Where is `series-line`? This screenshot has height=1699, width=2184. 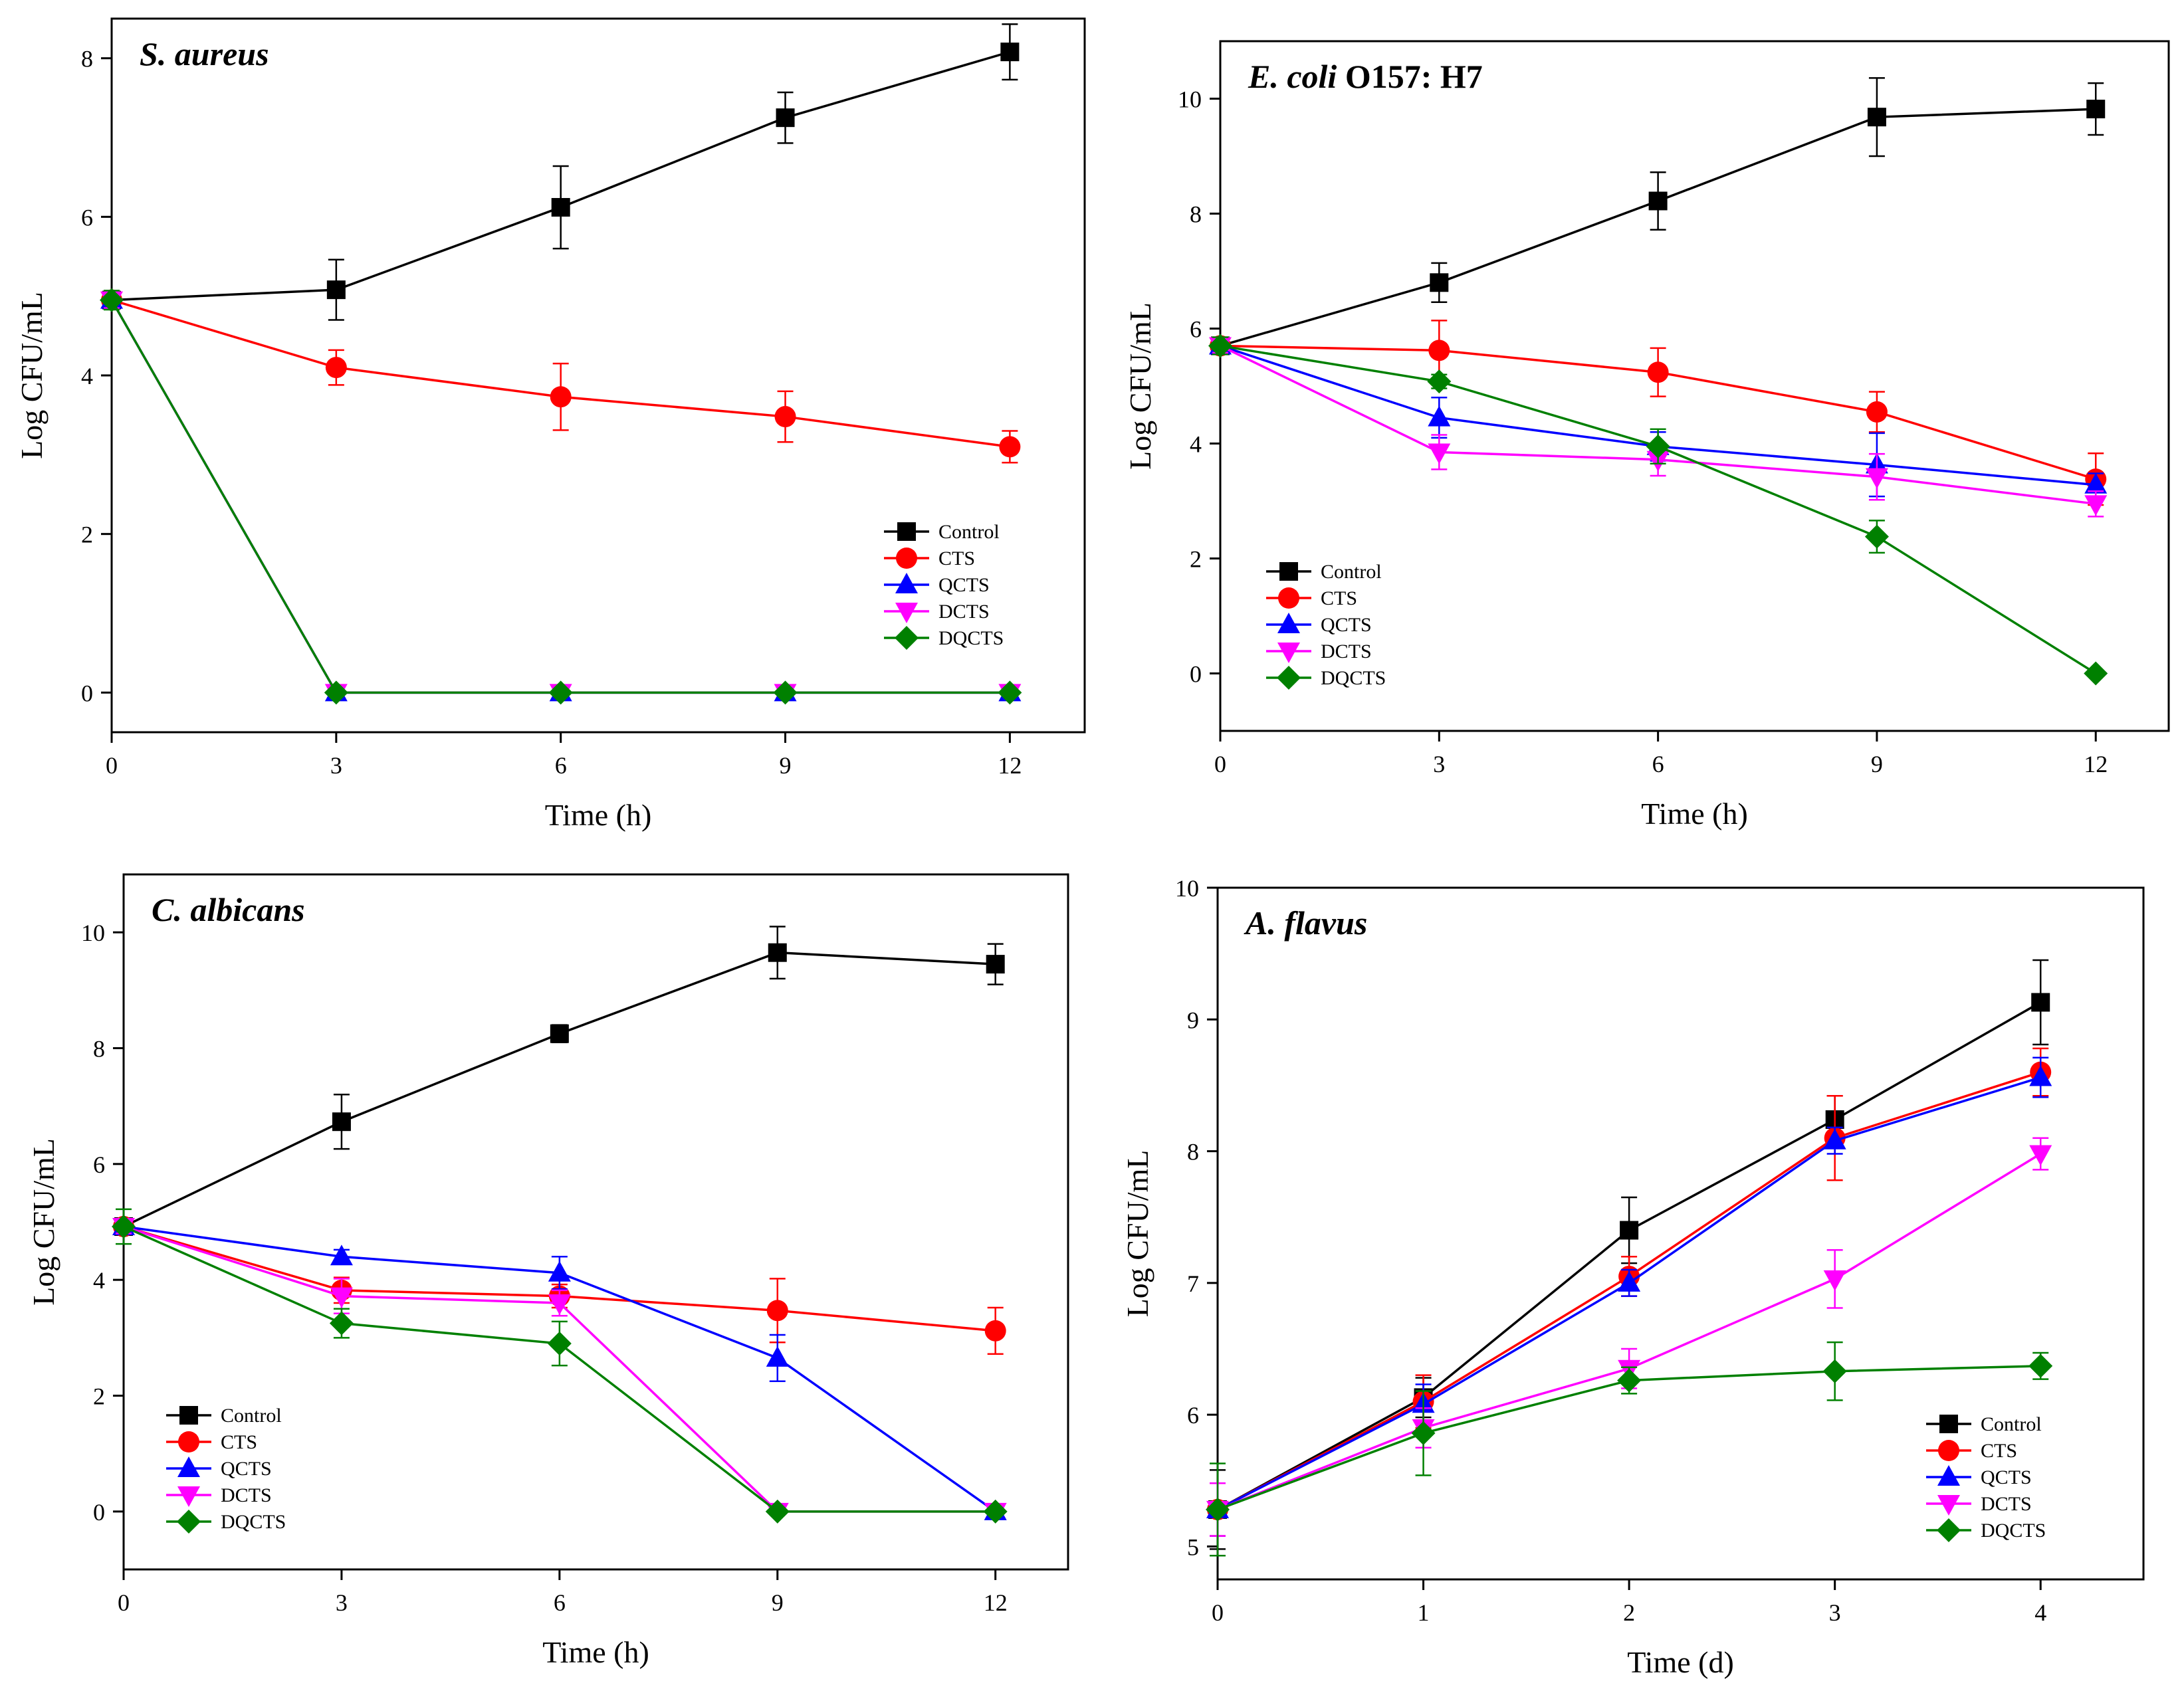
series-line is located at coordinates (560, 496).